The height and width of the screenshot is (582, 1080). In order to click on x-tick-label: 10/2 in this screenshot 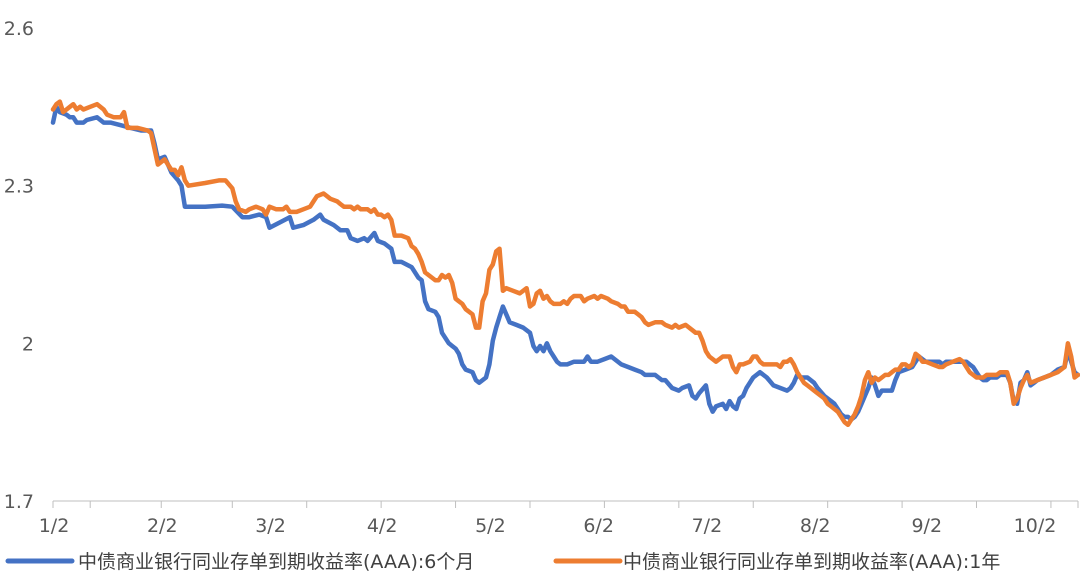, I will do `click(1035, 526)`.